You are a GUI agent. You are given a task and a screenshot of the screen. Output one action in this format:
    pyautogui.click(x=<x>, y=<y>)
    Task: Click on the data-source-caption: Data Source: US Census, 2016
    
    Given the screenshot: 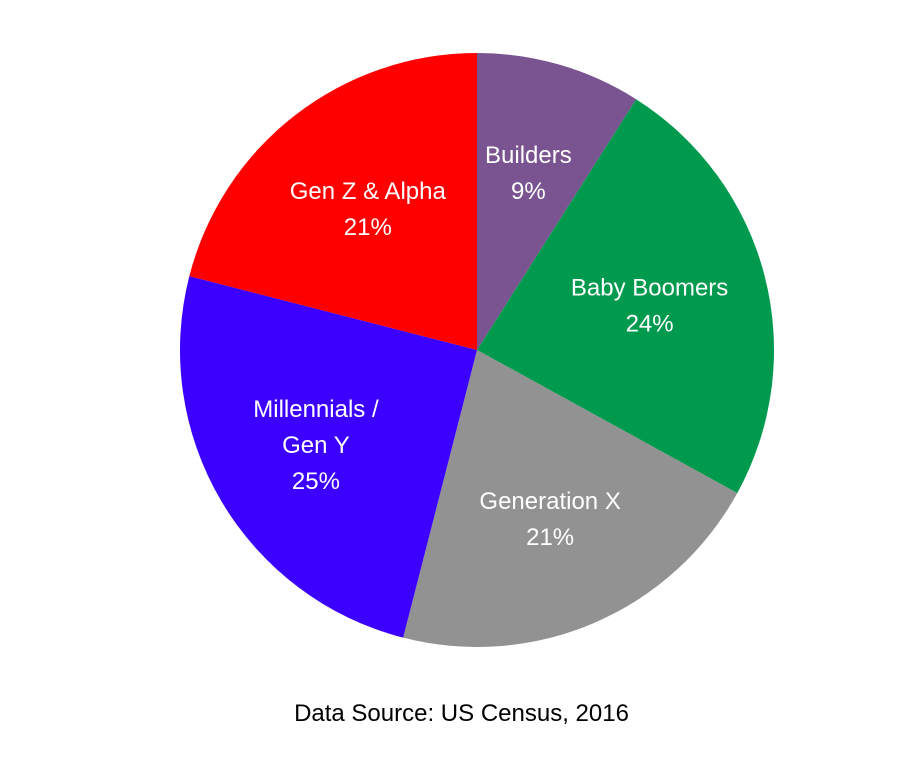 What is the action you would take?
    pyautogui.click(x=461, y=713)
    